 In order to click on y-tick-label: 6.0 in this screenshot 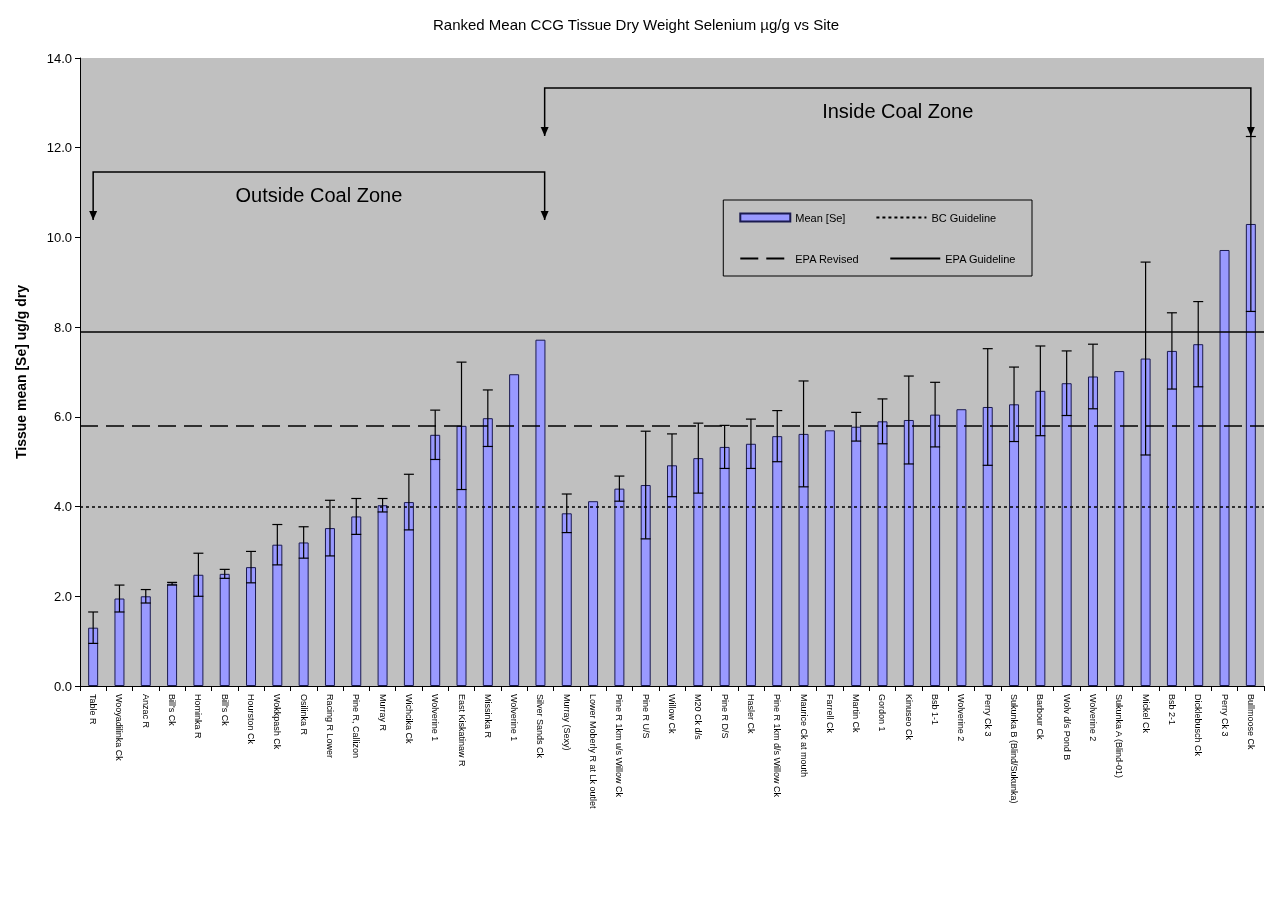, I will do `click(62, 417)`.